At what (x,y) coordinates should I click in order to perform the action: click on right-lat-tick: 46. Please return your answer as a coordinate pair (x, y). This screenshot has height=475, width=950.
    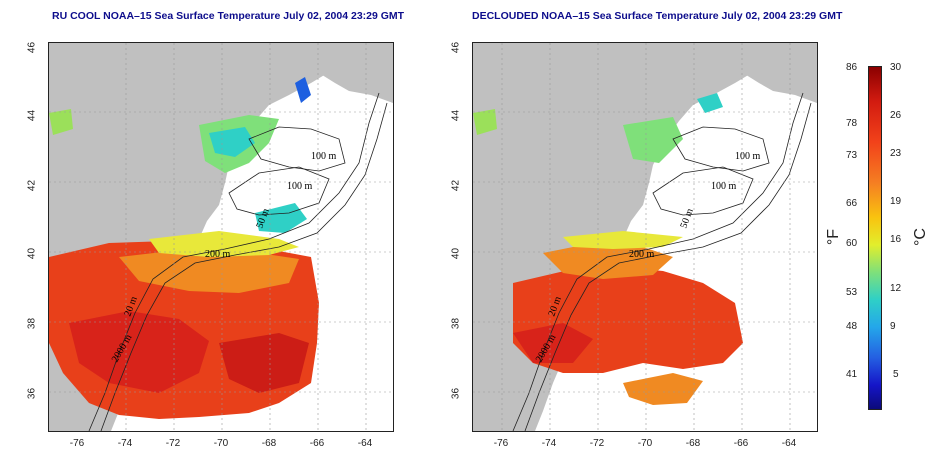
    Looking at the image, I should click on (456, 47).